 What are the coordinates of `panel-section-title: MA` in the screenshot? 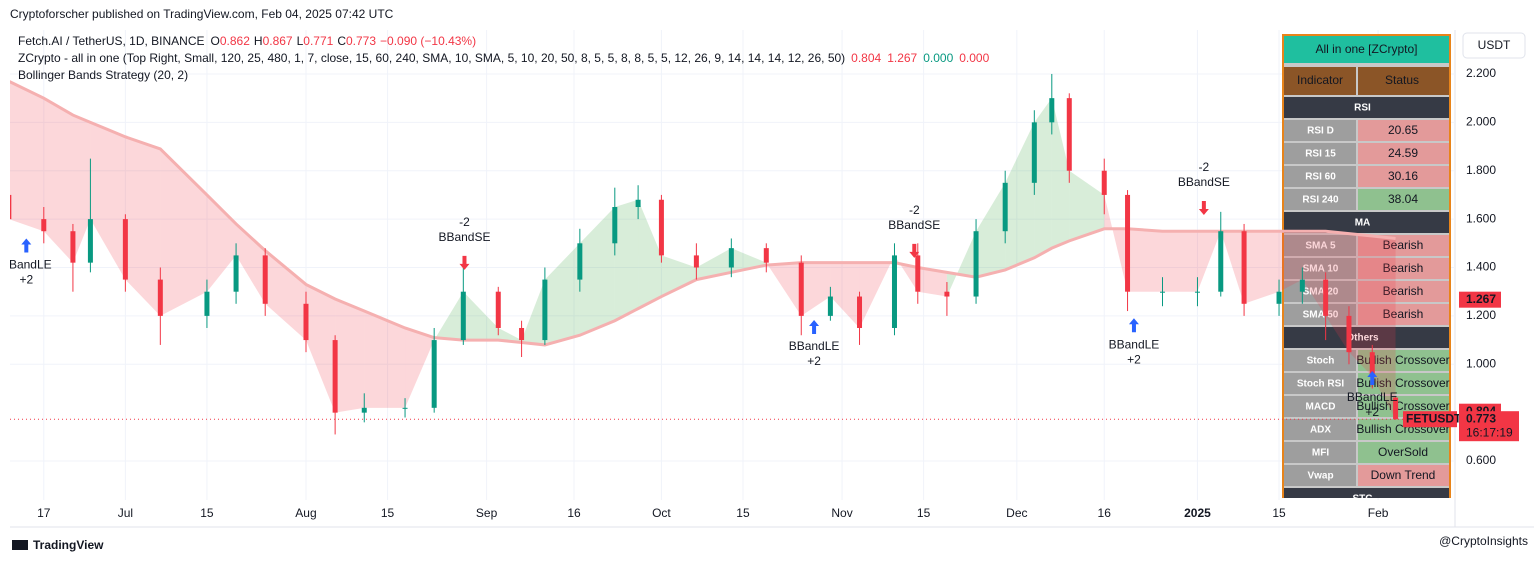 It's located at (1363, 223).